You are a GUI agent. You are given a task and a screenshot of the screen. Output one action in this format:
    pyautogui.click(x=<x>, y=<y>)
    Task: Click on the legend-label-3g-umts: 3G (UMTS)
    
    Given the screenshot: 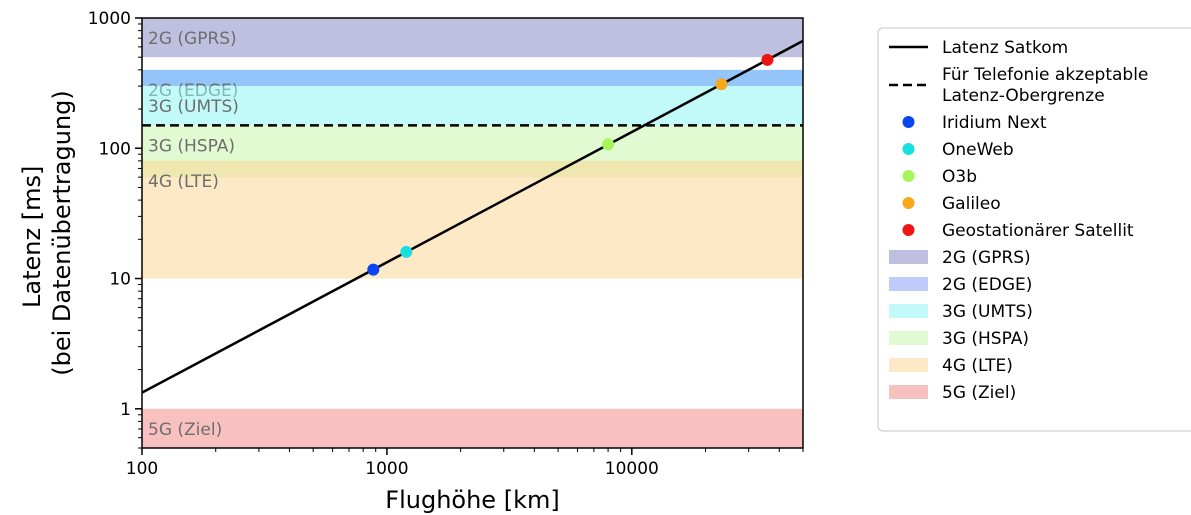 What is the action you would take?
    pyautogui.click(x=987, y=312)
    